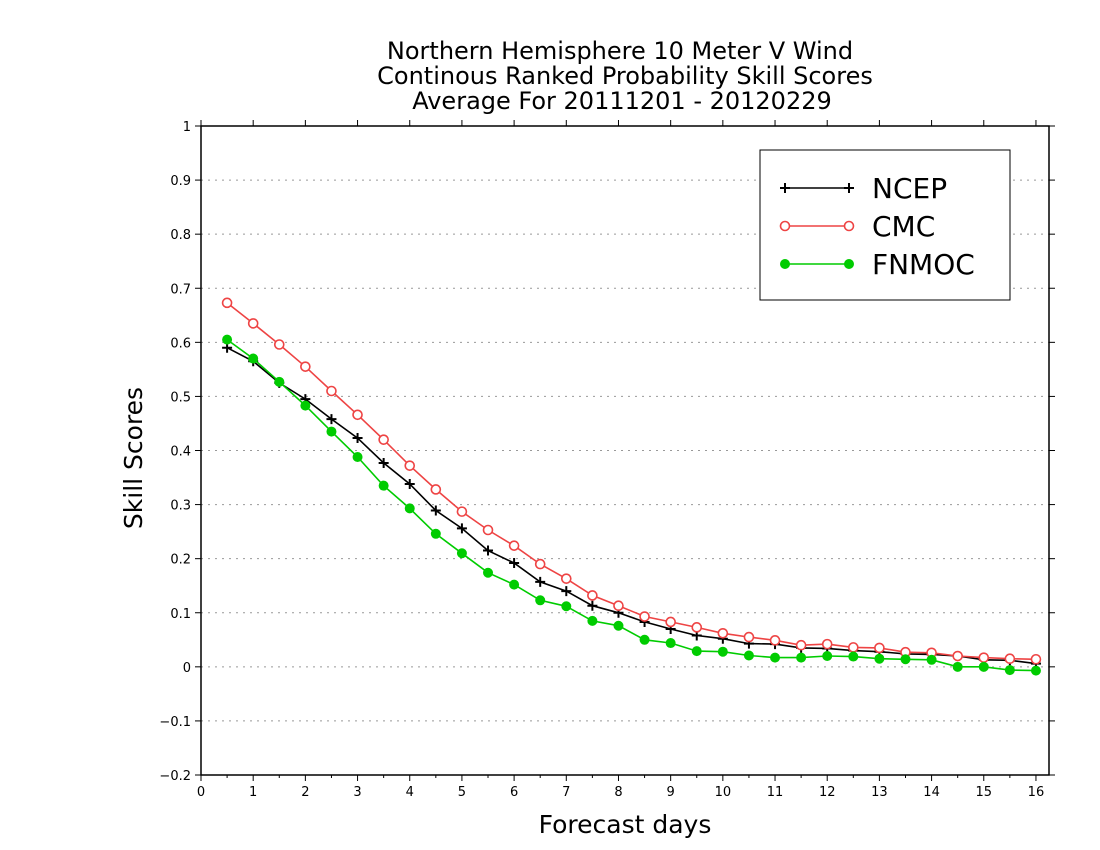 Image resolution: width=1100 pixels, height=850 pixels. What do you see at coordinates (180, 397) in the screenshot?
I see `y-tick-label: 0.5` at bounding box center [180, 397].